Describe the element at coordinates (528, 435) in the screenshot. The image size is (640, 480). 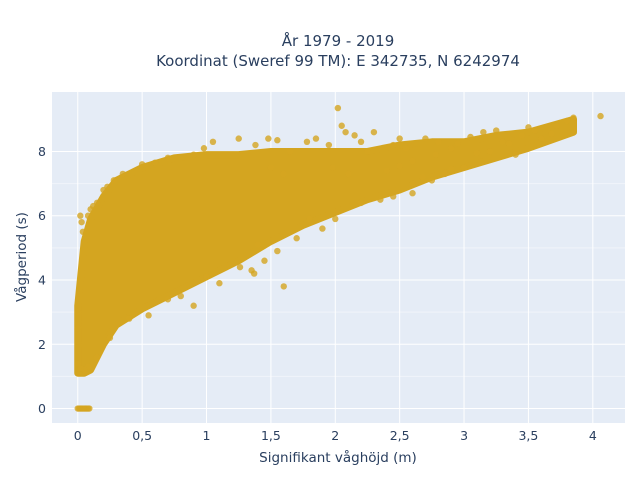
I see `x-tick-label: 3,5` at that location.